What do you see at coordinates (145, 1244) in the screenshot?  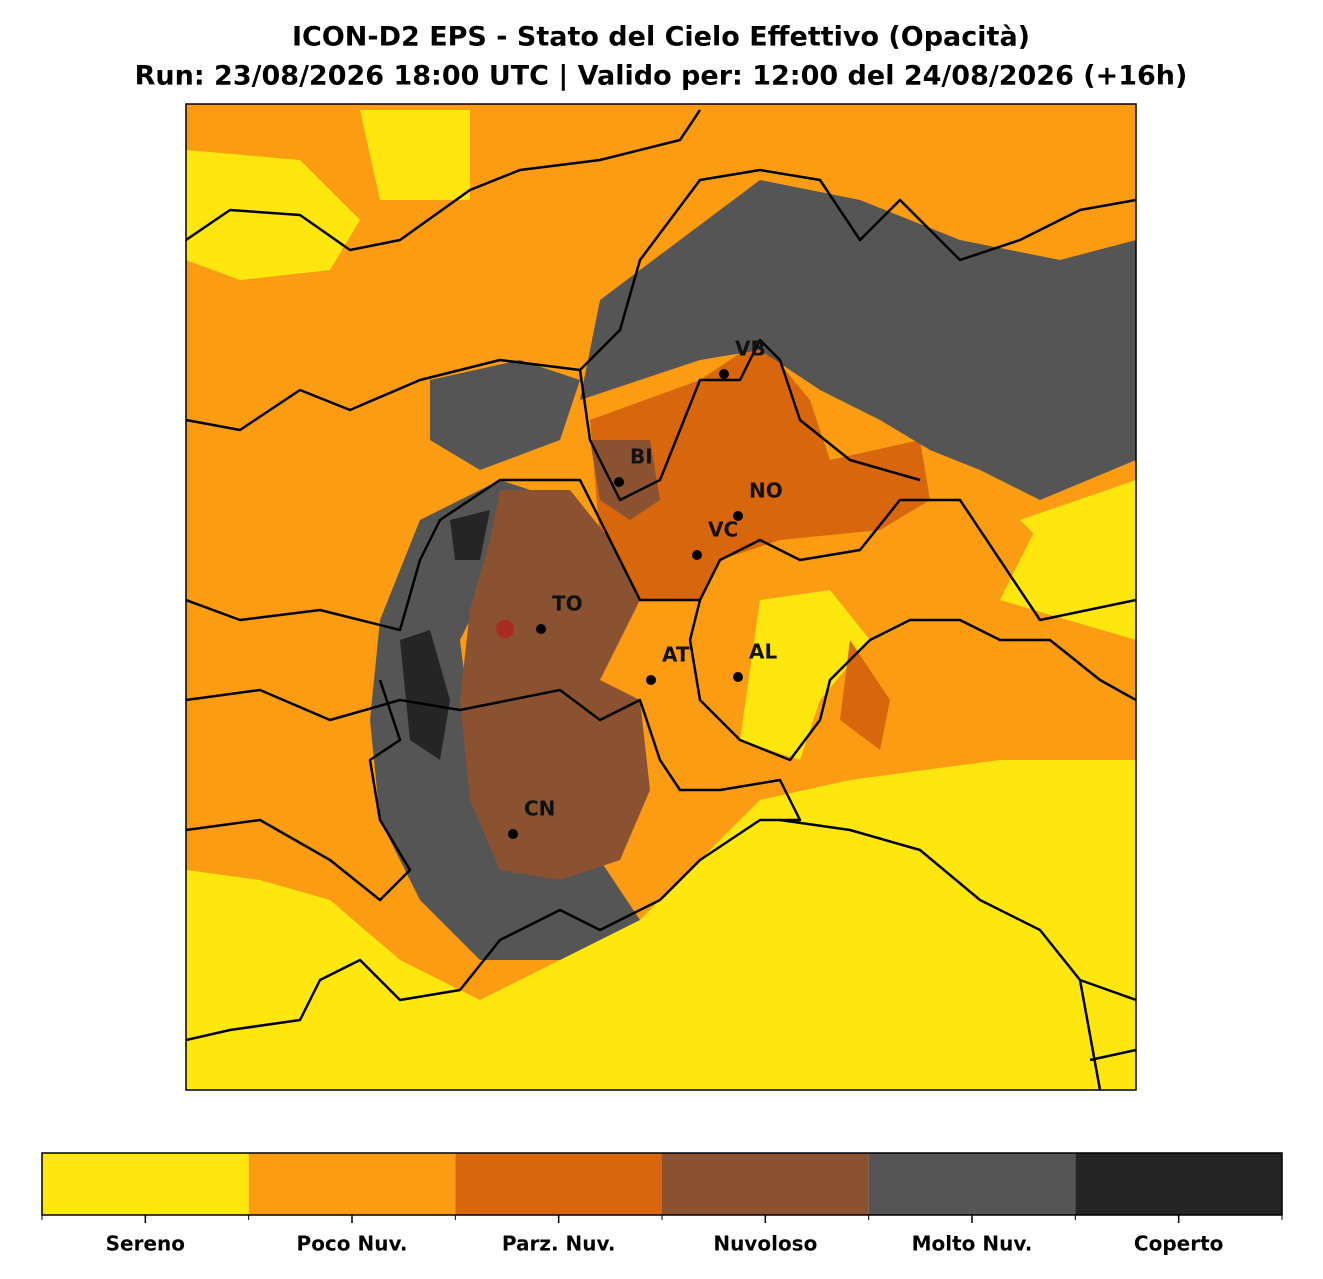 I see `colorbar-label: Sereno` at bounding box center [145, 1244].